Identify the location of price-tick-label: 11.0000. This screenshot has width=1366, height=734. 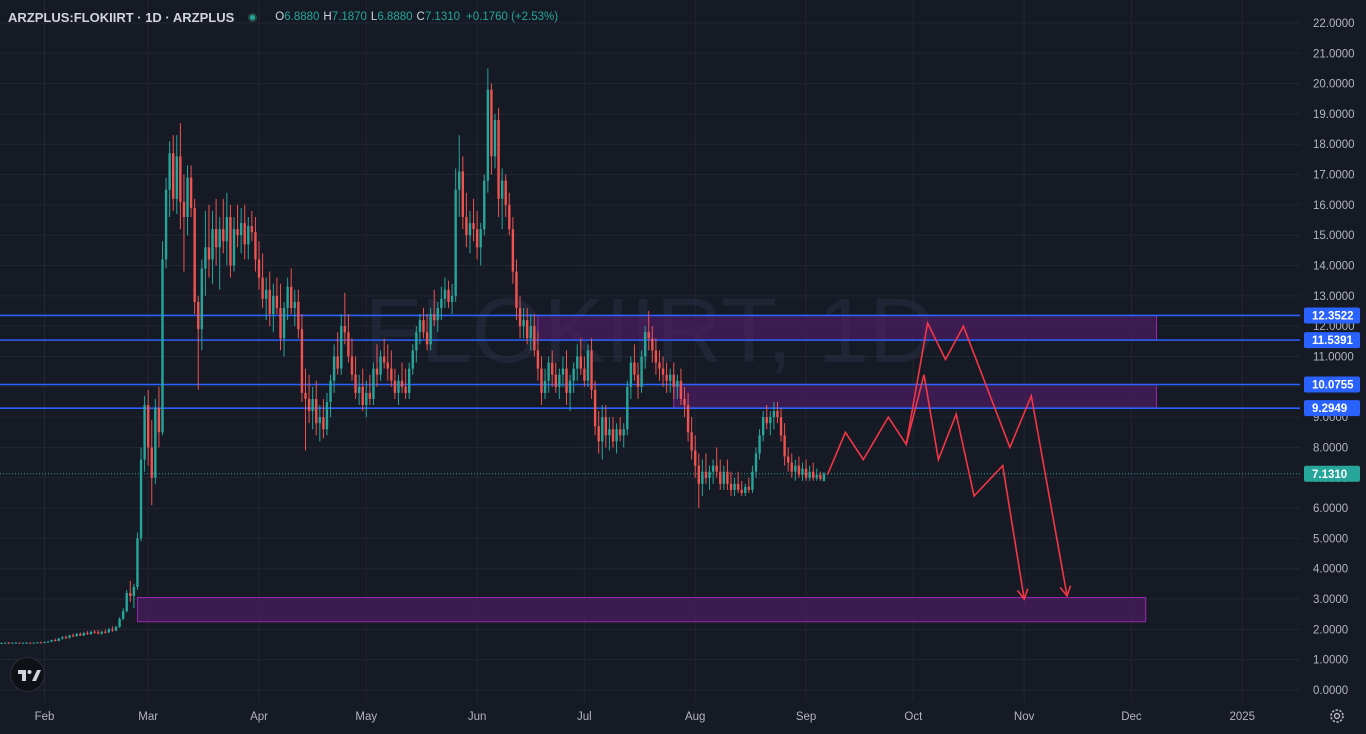
(1333, 357).